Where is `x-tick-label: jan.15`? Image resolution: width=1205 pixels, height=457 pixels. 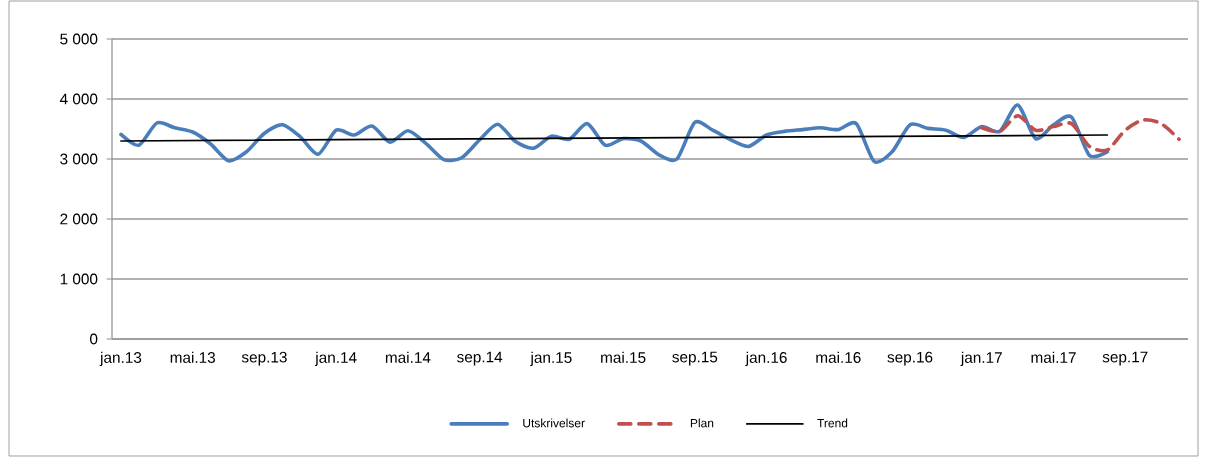
x-tick-label: jan.15 is located at coordinates (551, 358).